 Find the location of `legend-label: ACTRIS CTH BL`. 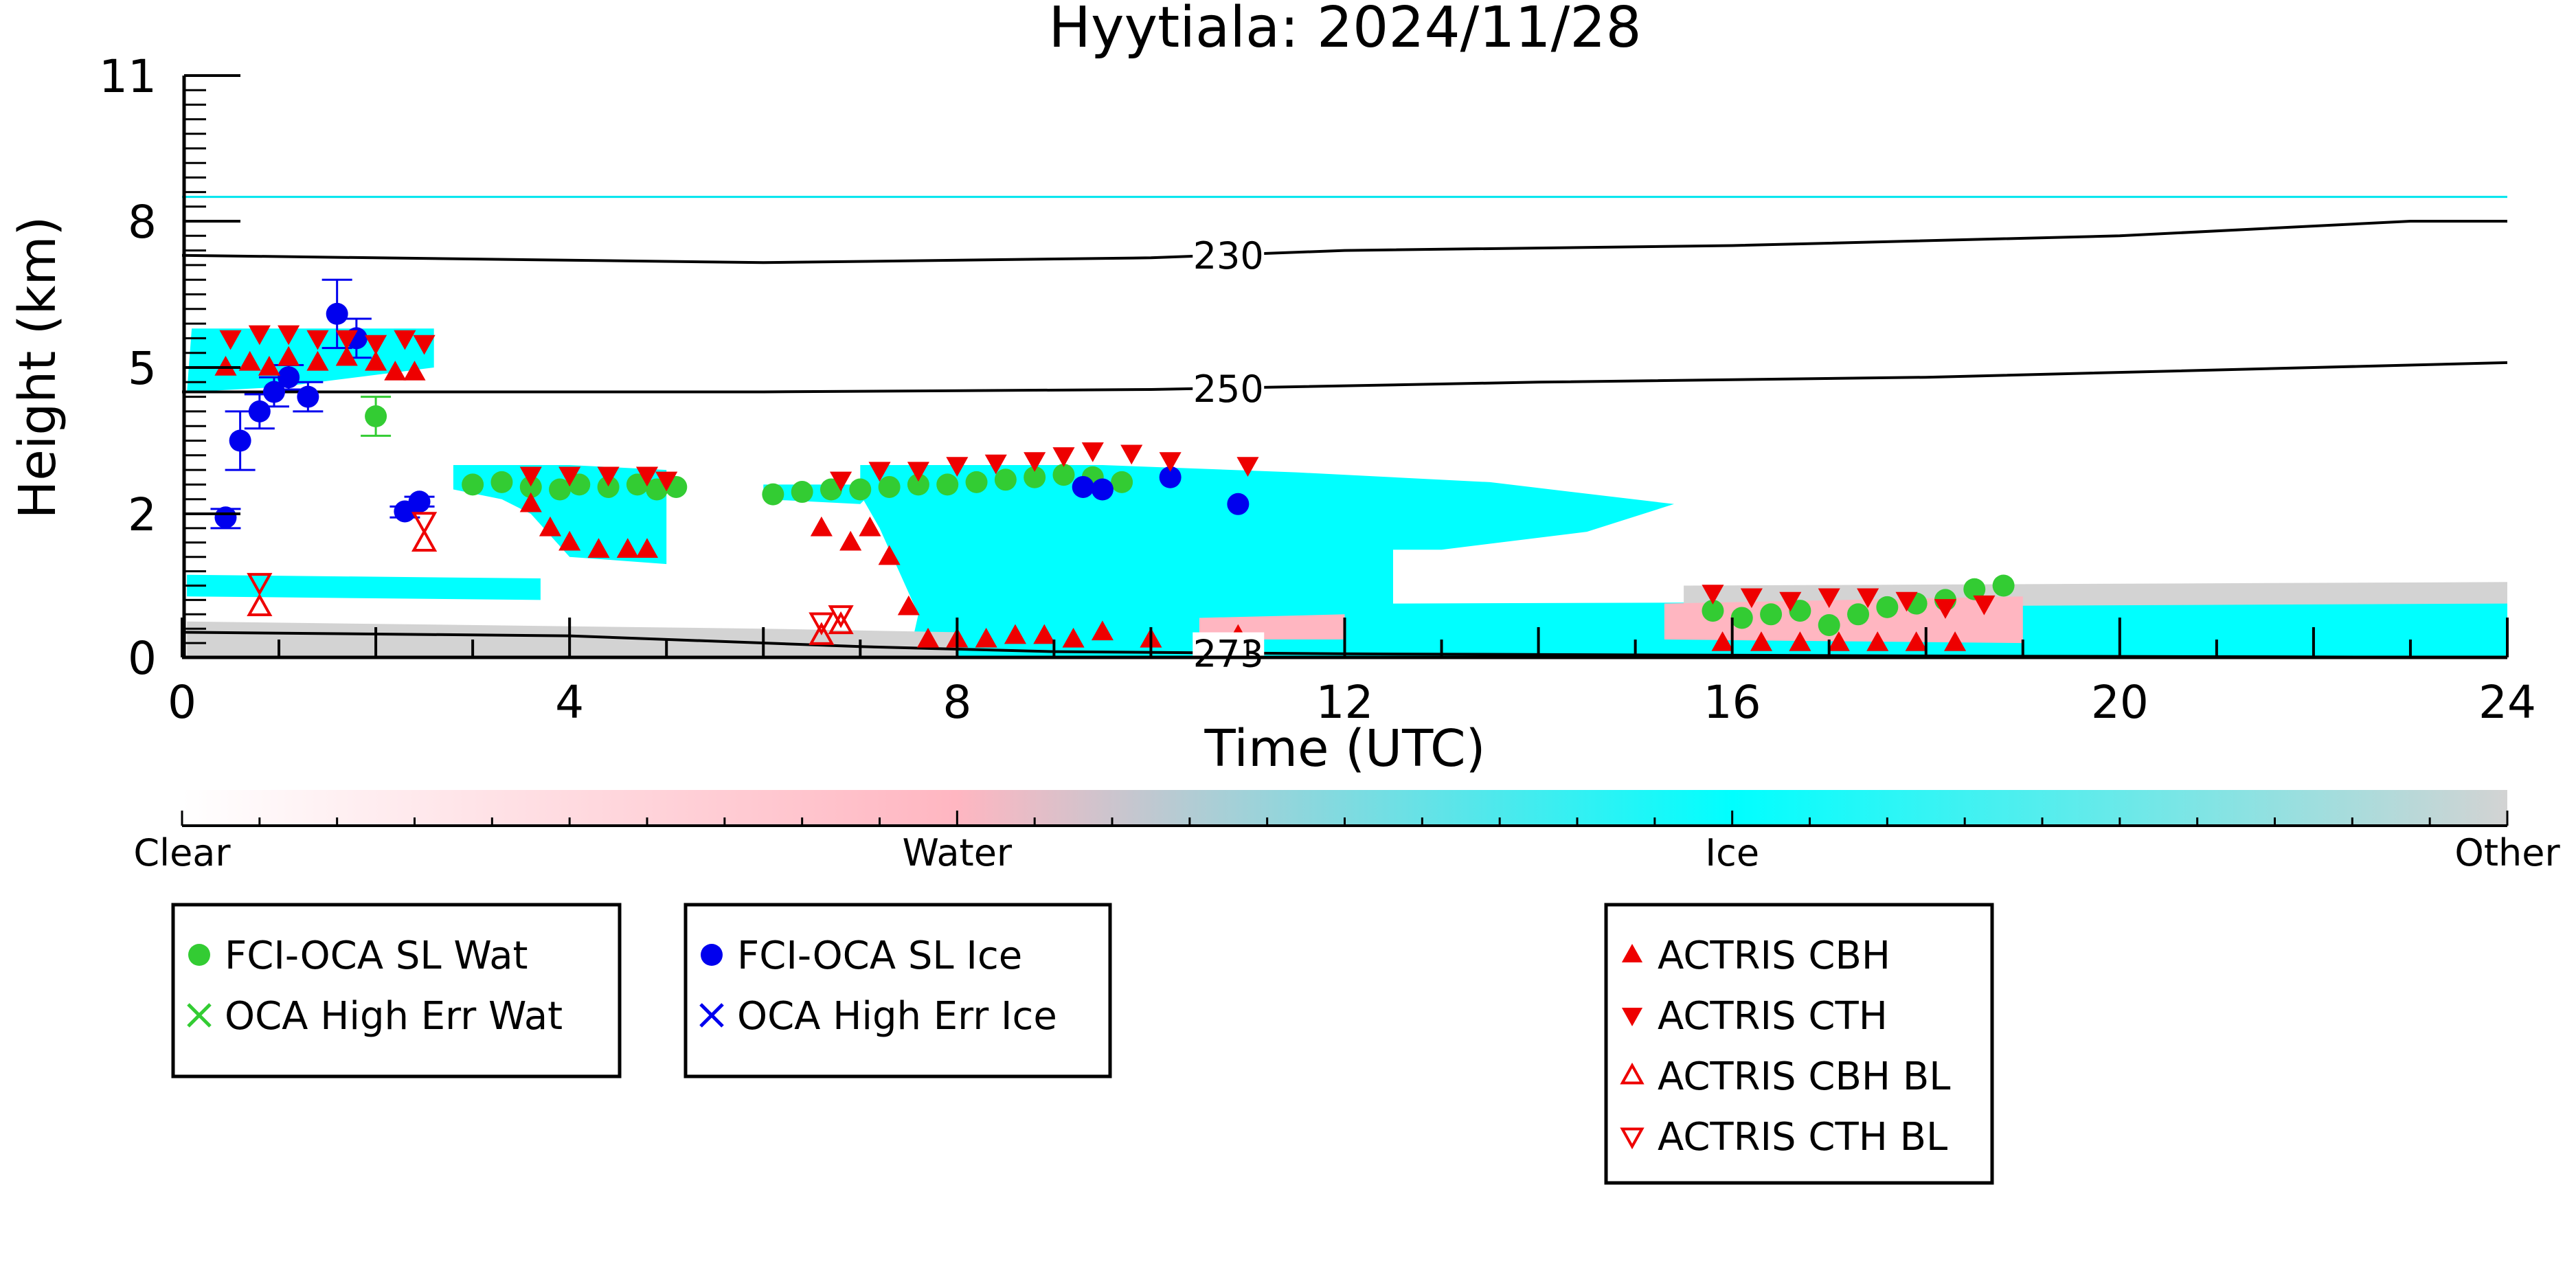

legend-label: ACTRIS CTH BL is located at coordinates (1802, 1137).